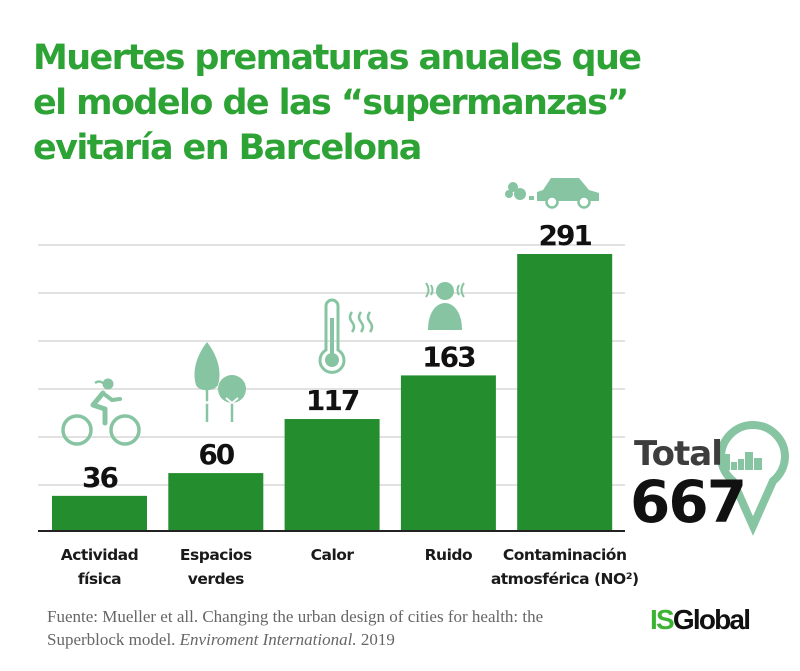 This screenshot has height=671, width=800. I want to click on isglobal-logo: ISGlobal, so click(700, 620).